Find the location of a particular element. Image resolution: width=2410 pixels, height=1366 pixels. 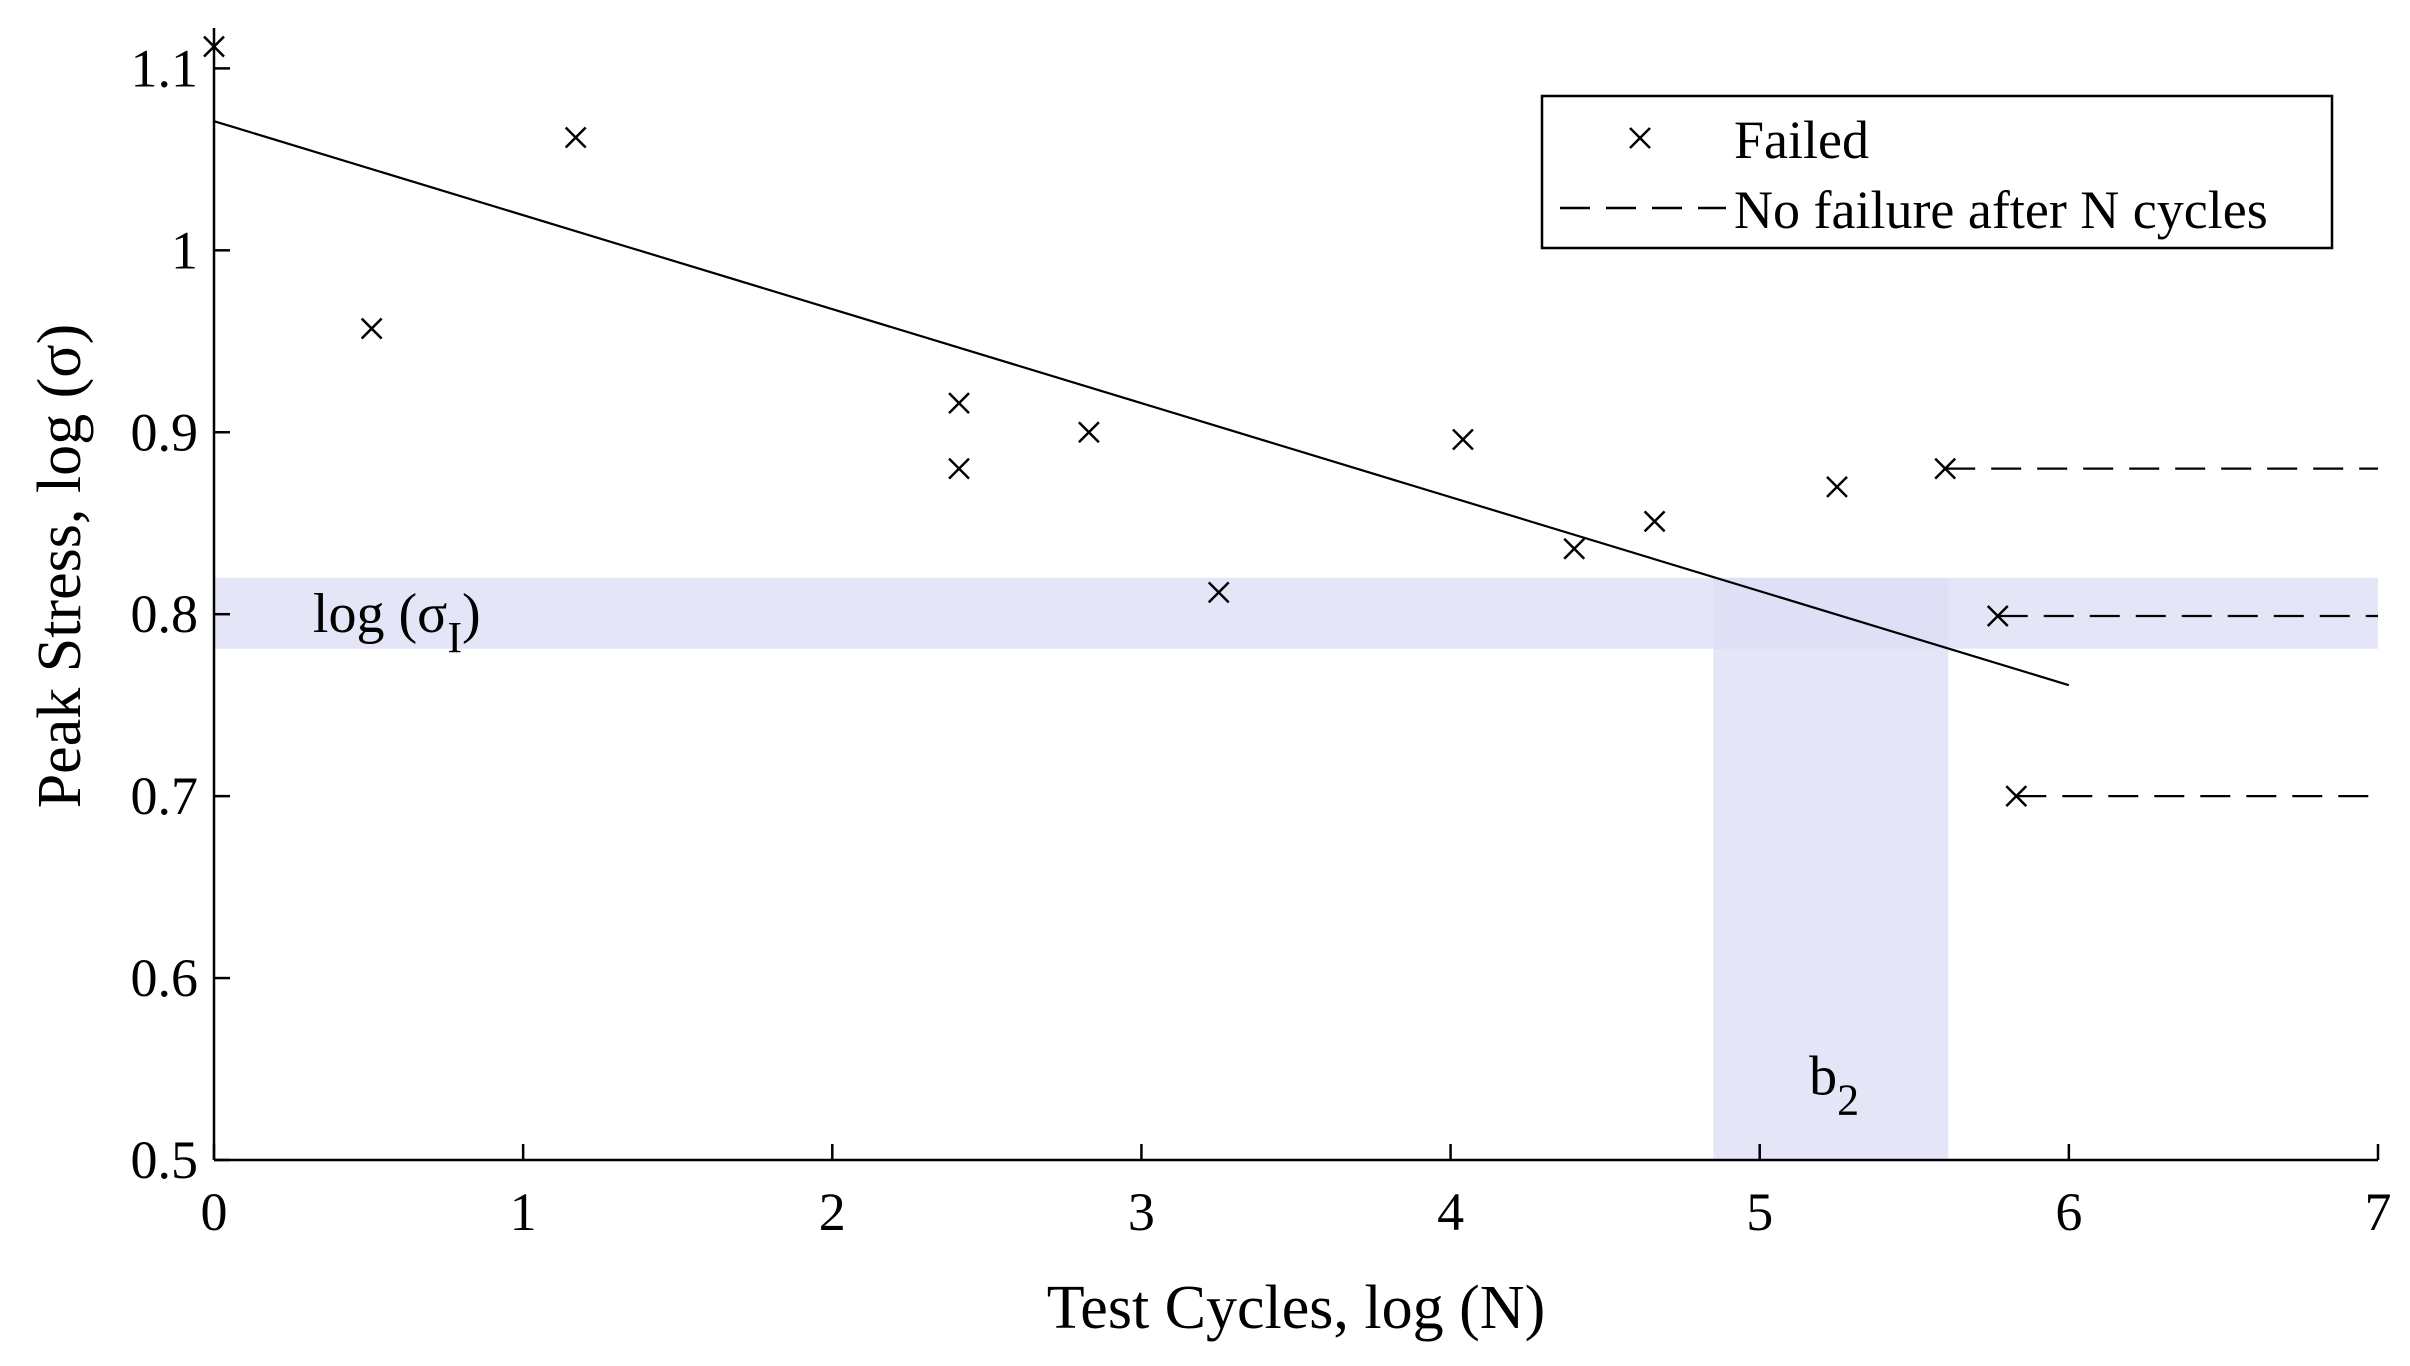

x-axis-title: Test Cycles, log (N) is located at coordinates (1296, 1308).